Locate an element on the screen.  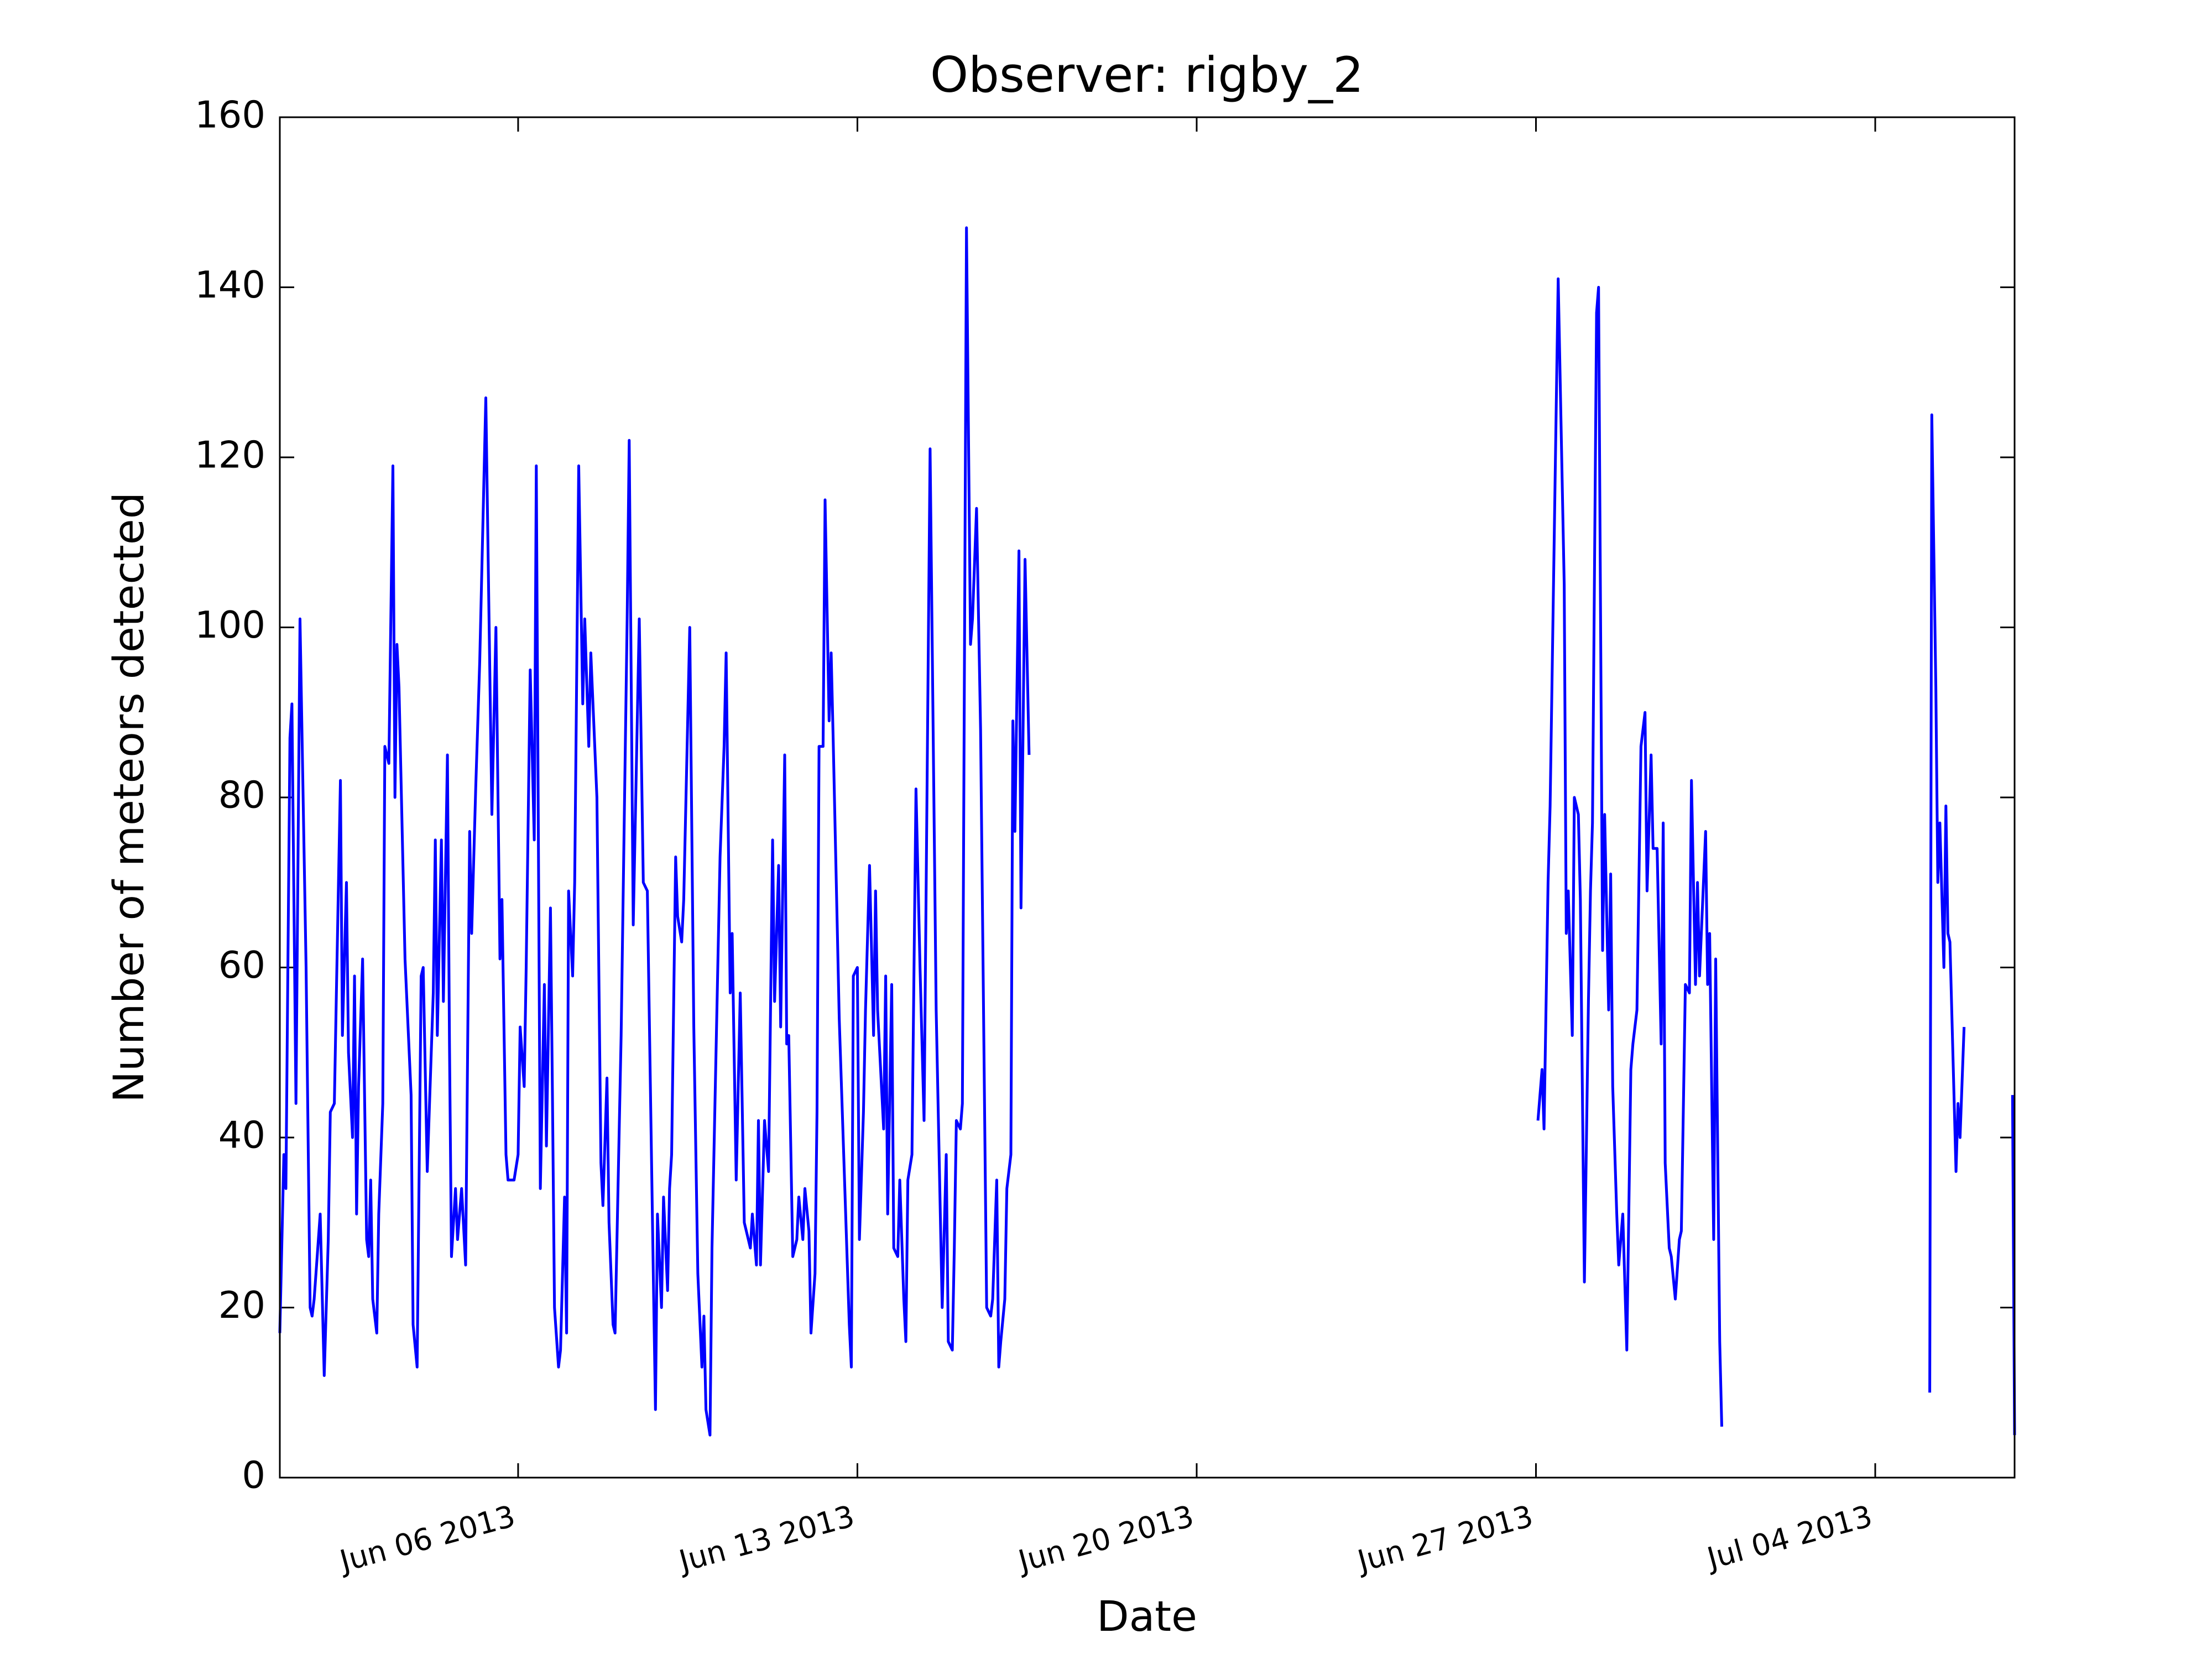
y-tick-label: 120 is located at coordinates (230, 456).